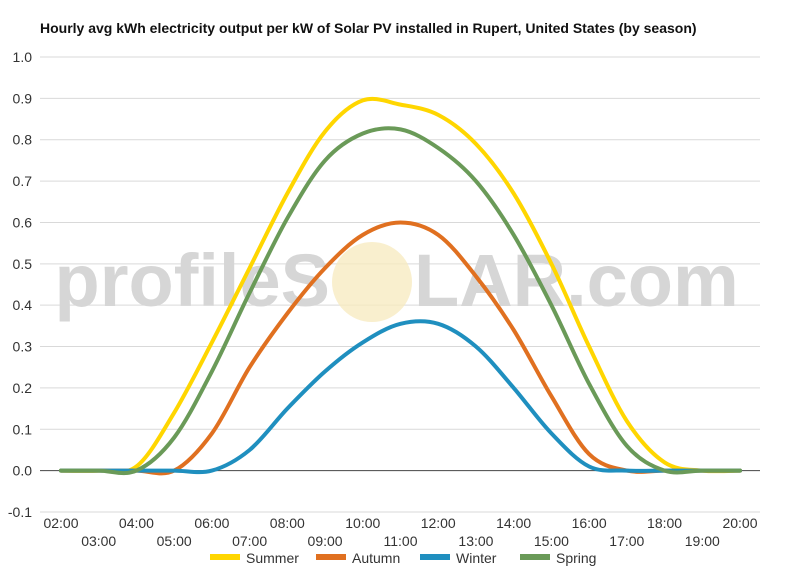  I want to click on x-tick-label: 13:00, so click(475, 541).